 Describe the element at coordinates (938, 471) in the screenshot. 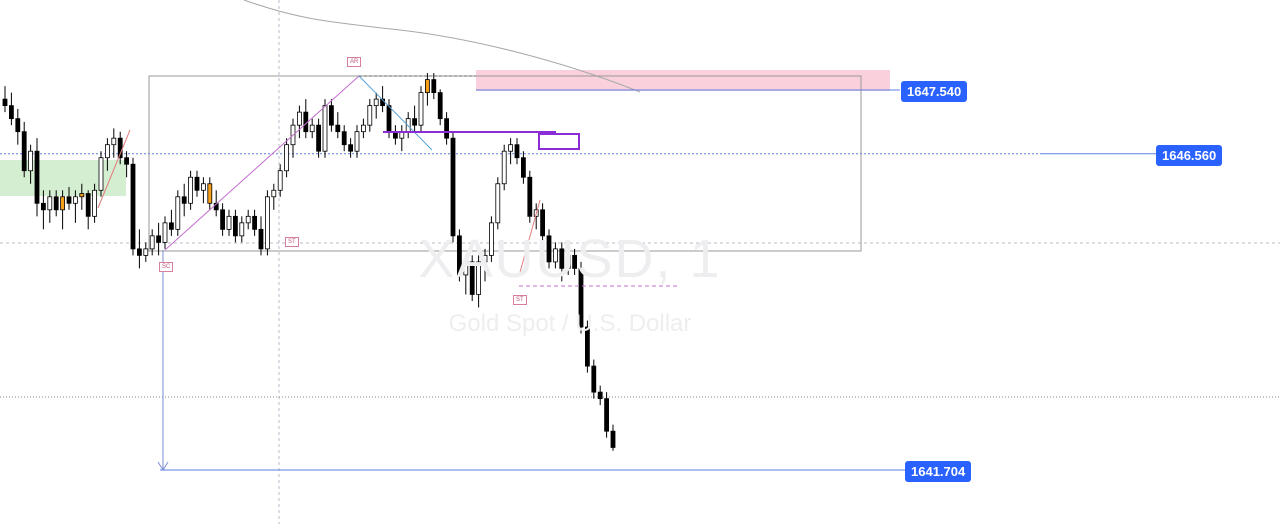

I see `price-label-1641-704: 1641.704` at that location.